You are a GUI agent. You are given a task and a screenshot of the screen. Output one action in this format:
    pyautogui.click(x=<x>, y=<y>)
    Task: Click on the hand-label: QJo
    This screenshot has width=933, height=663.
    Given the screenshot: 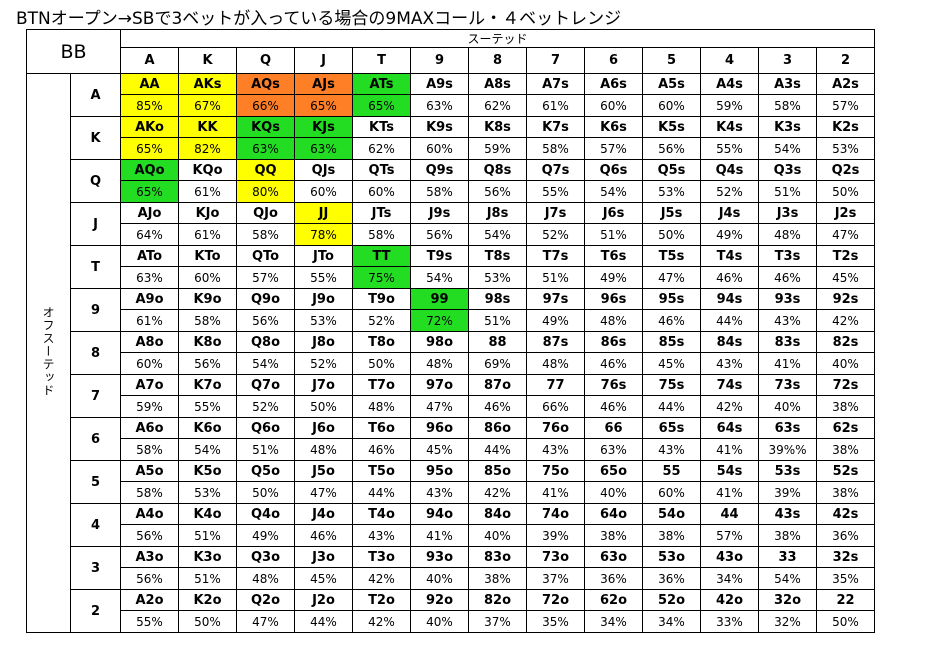 What is the action you would take?
    pyautogui.click(x=265, y=213)
    